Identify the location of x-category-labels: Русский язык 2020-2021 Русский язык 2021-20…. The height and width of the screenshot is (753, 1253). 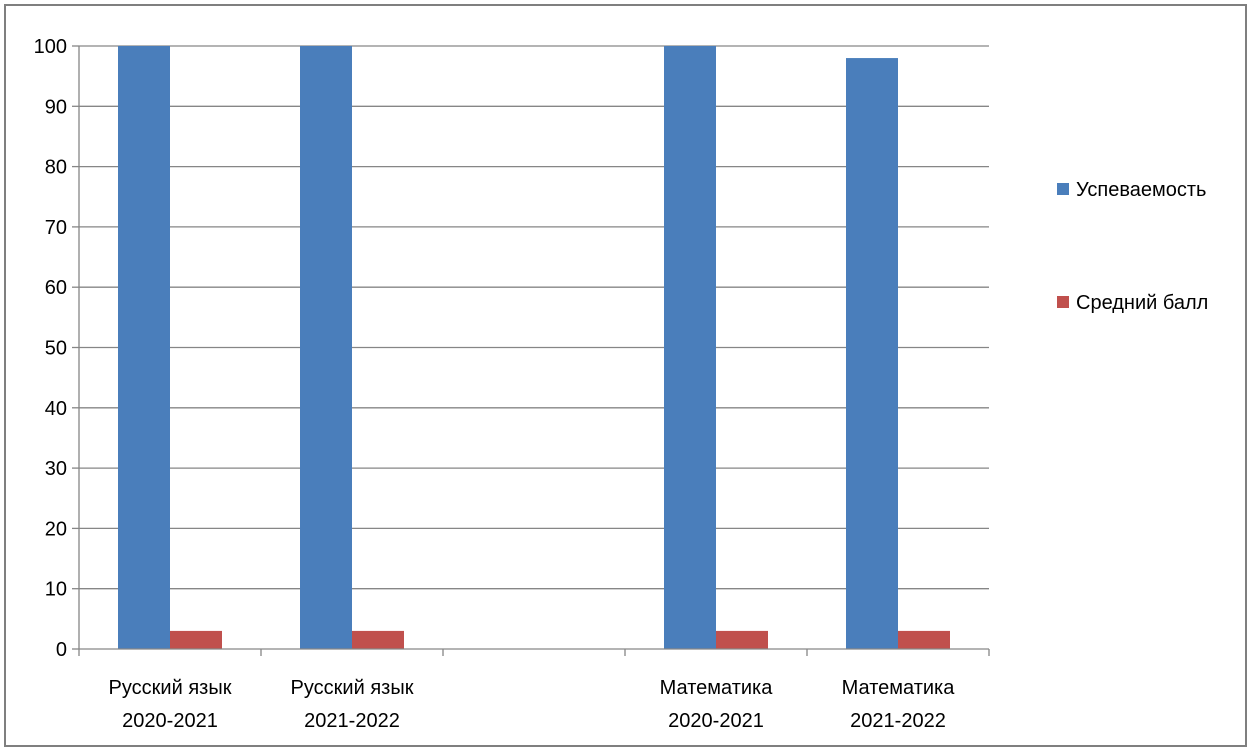
(532, 704).